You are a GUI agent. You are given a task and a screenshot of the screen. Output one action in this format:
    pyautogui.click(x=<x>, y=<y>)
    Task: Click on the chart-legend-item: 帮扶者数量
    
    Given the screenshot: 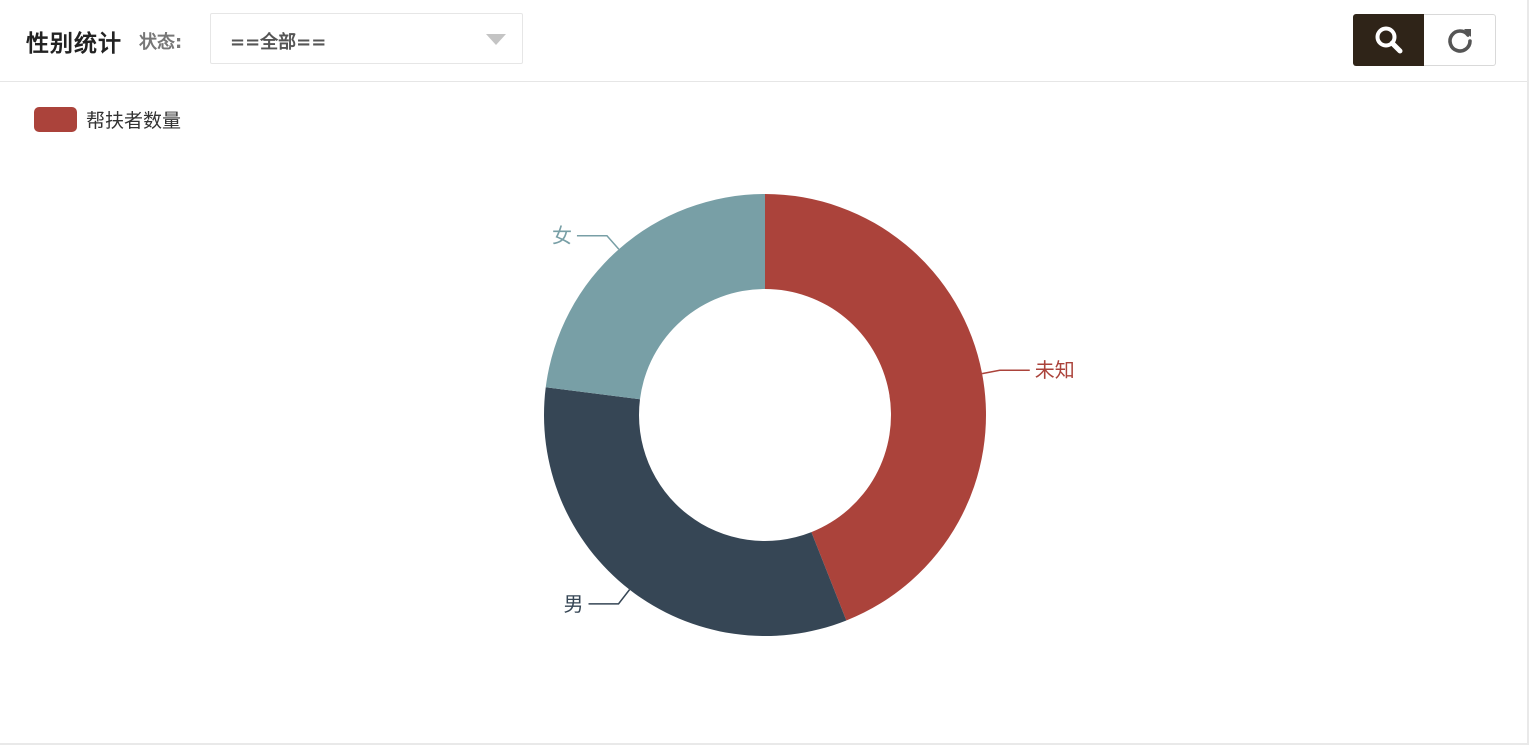 What is the action you would take?
    pyautogui.click(x=107, y=119)
    